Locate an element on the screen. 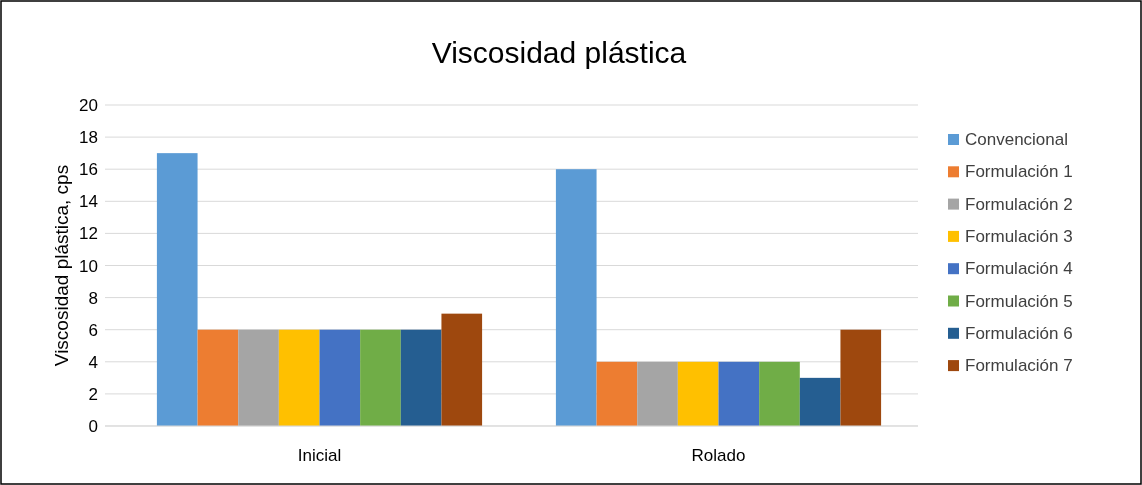  legend-label: Formulación 2 is located at coordinates (1019, 204).